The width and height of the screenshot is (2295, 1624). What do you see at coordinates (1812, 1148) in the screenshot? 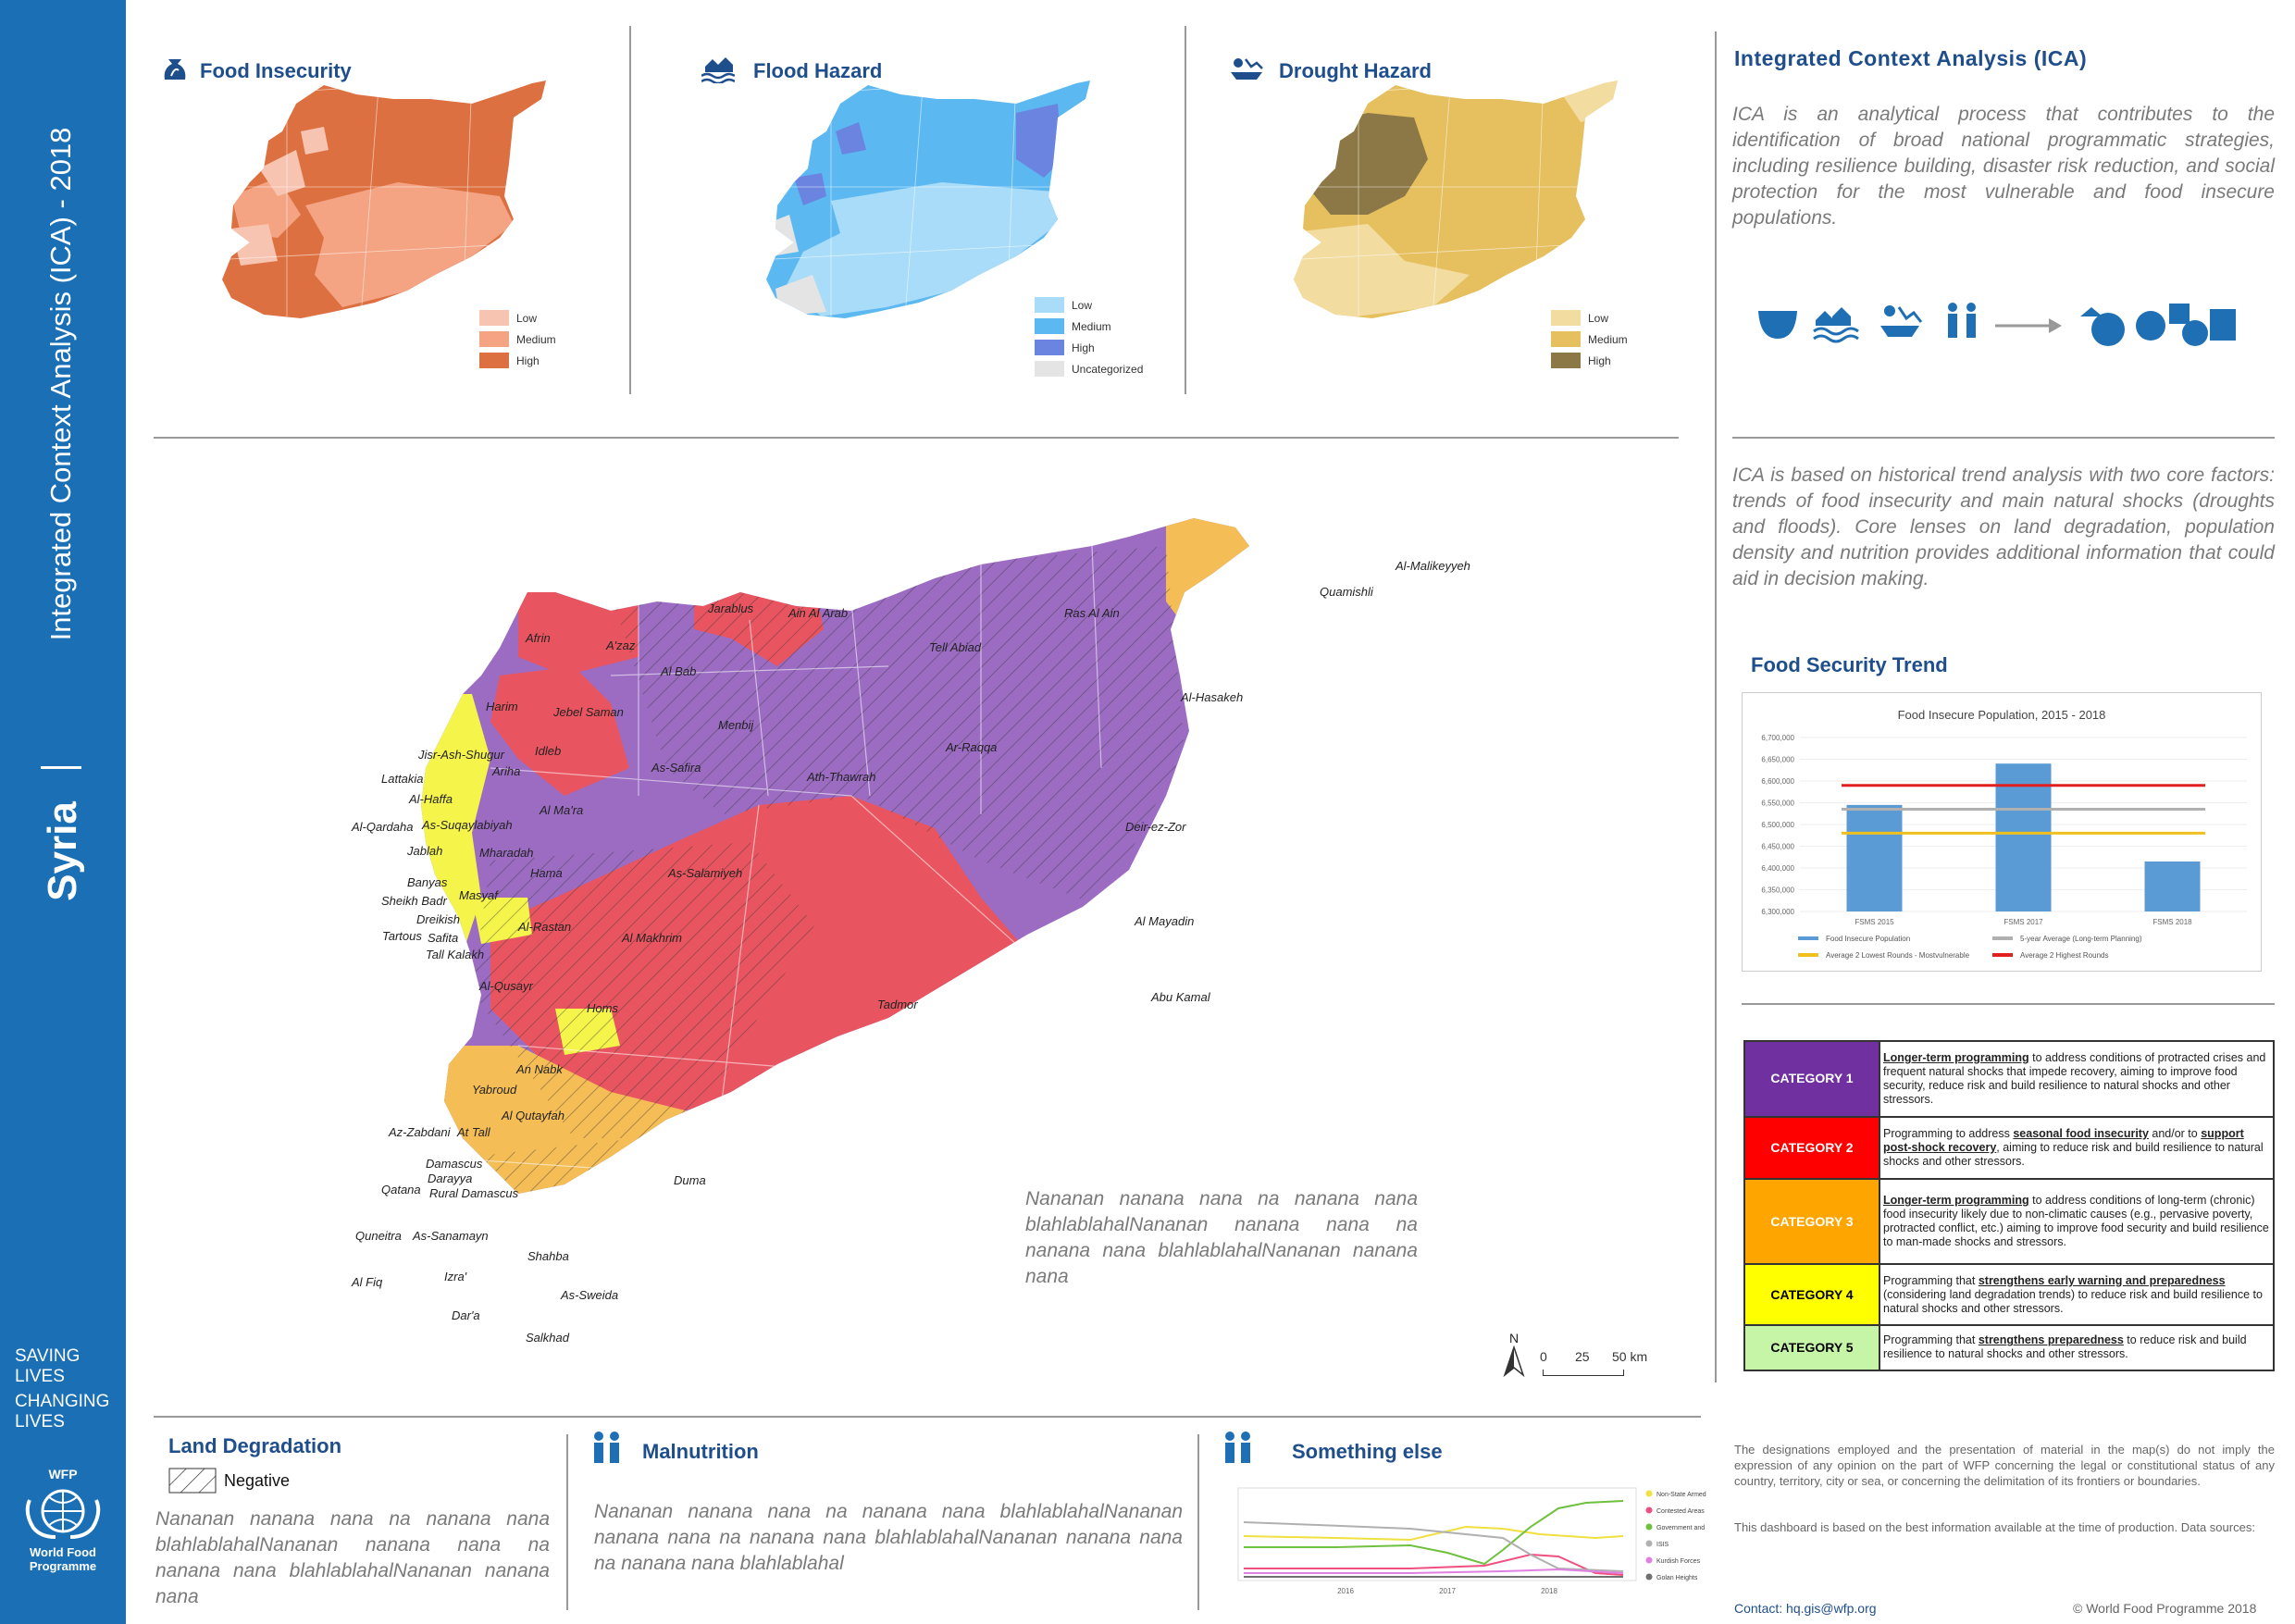
I see `category-label: CATEGORY 2` at bounding box center [1812, 1148].